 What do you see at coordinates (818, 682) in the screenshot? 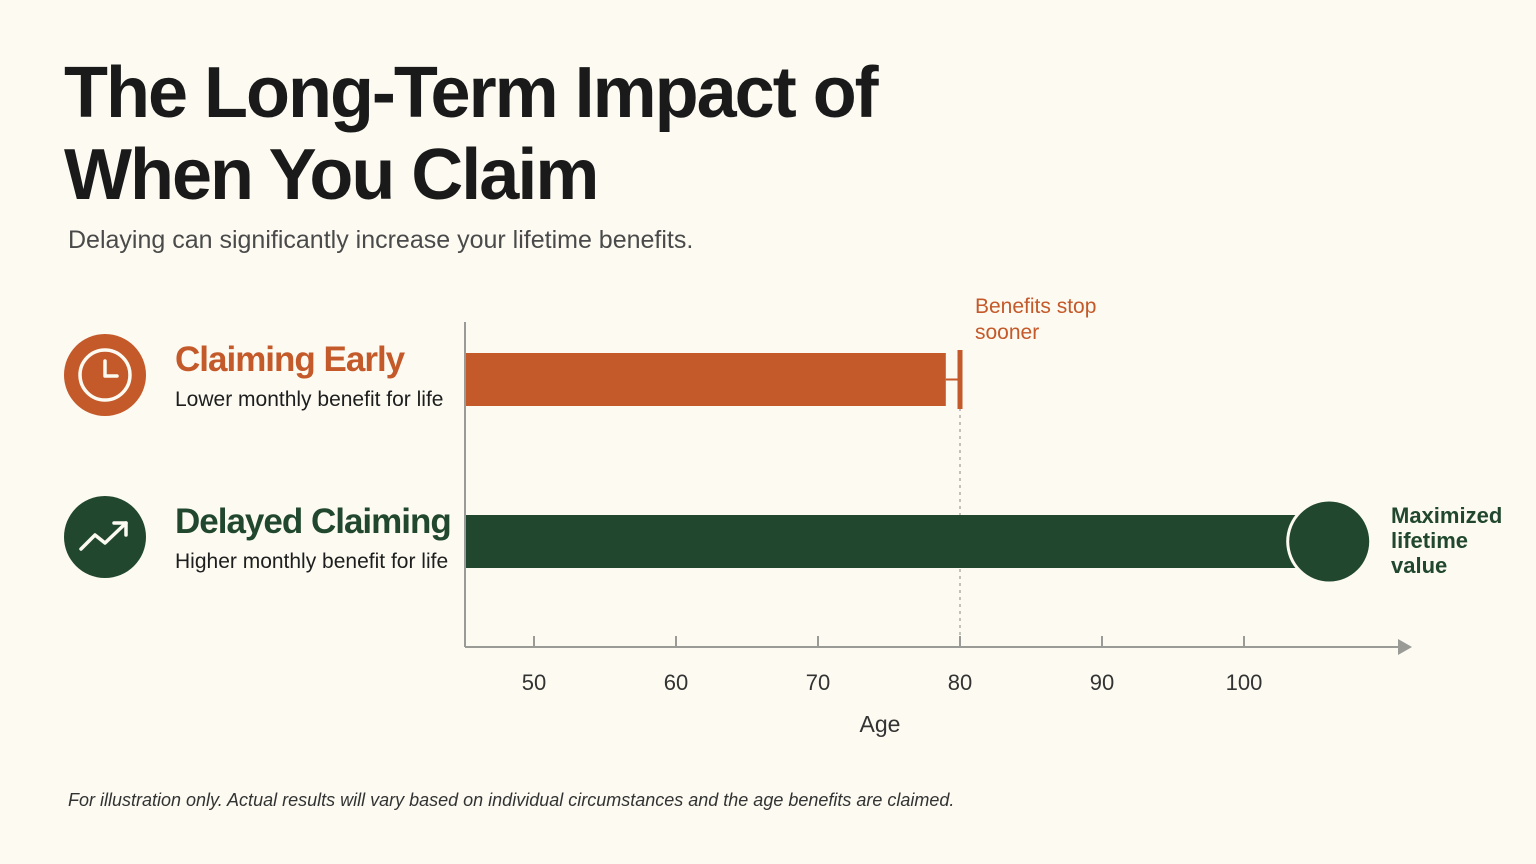
I see `x-tick-label-70: 70` at bounding box center [818, 682].